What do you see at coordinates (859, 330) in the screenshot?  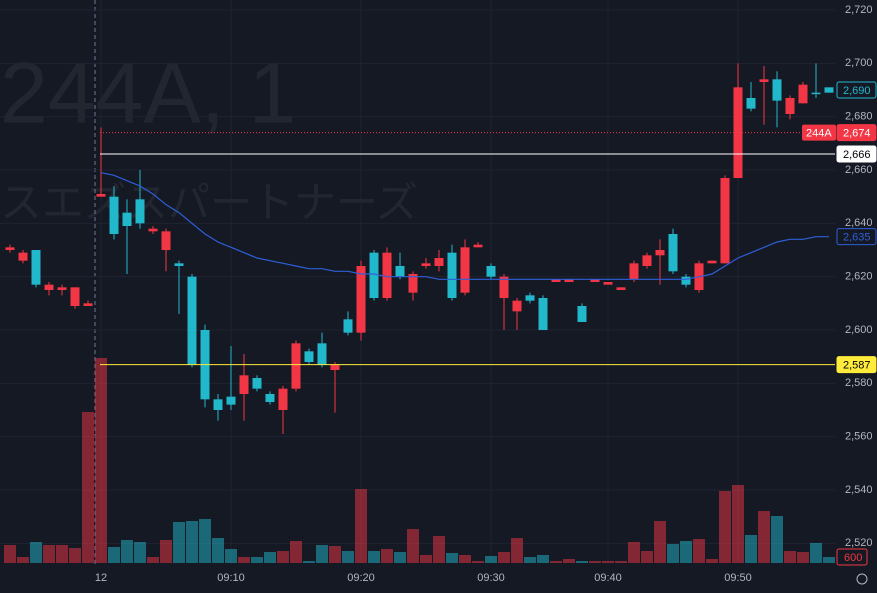 I see `y-tick-label: 2,600` at bounding box center [859, 330].